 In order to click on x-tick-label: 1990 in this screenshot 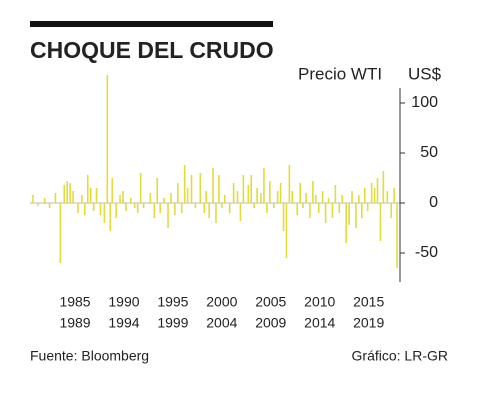, I will do `click(123, 302)`.